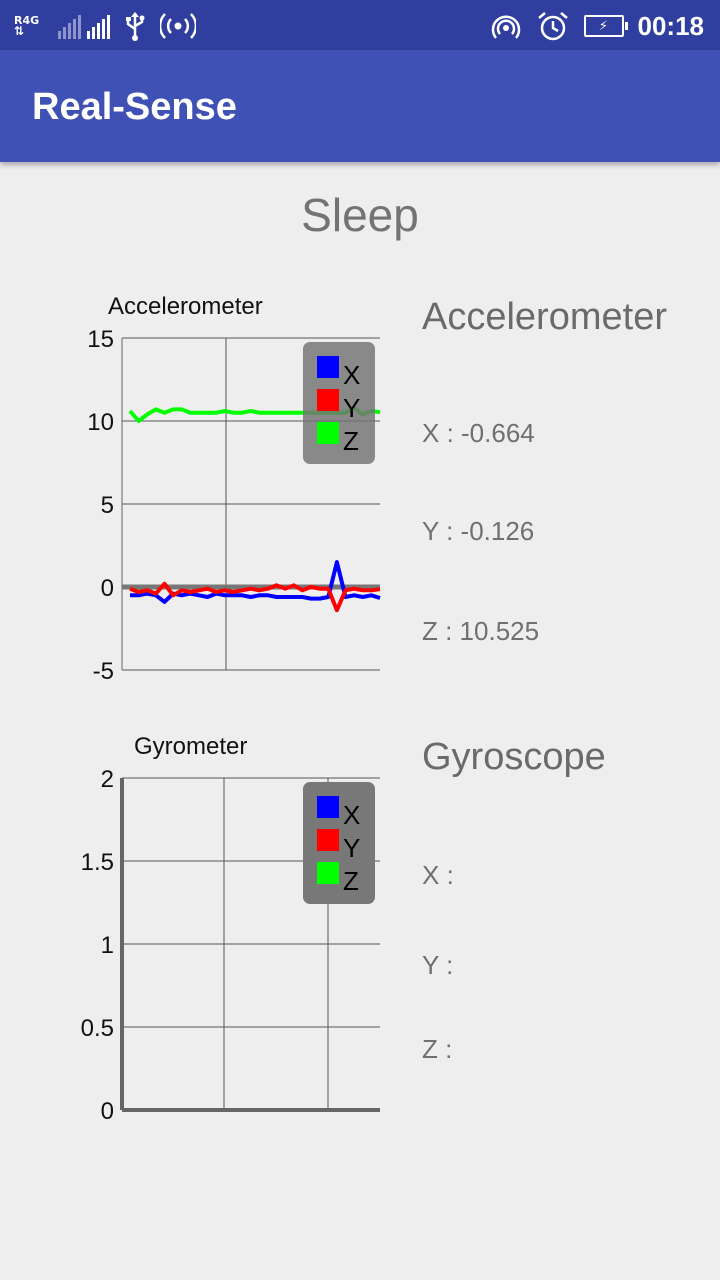 Image resolution: width=720 pixels, height=1280 pixels. Describe the element at coordinates (191, 746) in the screenshot. I see `gyrometer-chart-title: Gyrometer` at that location.